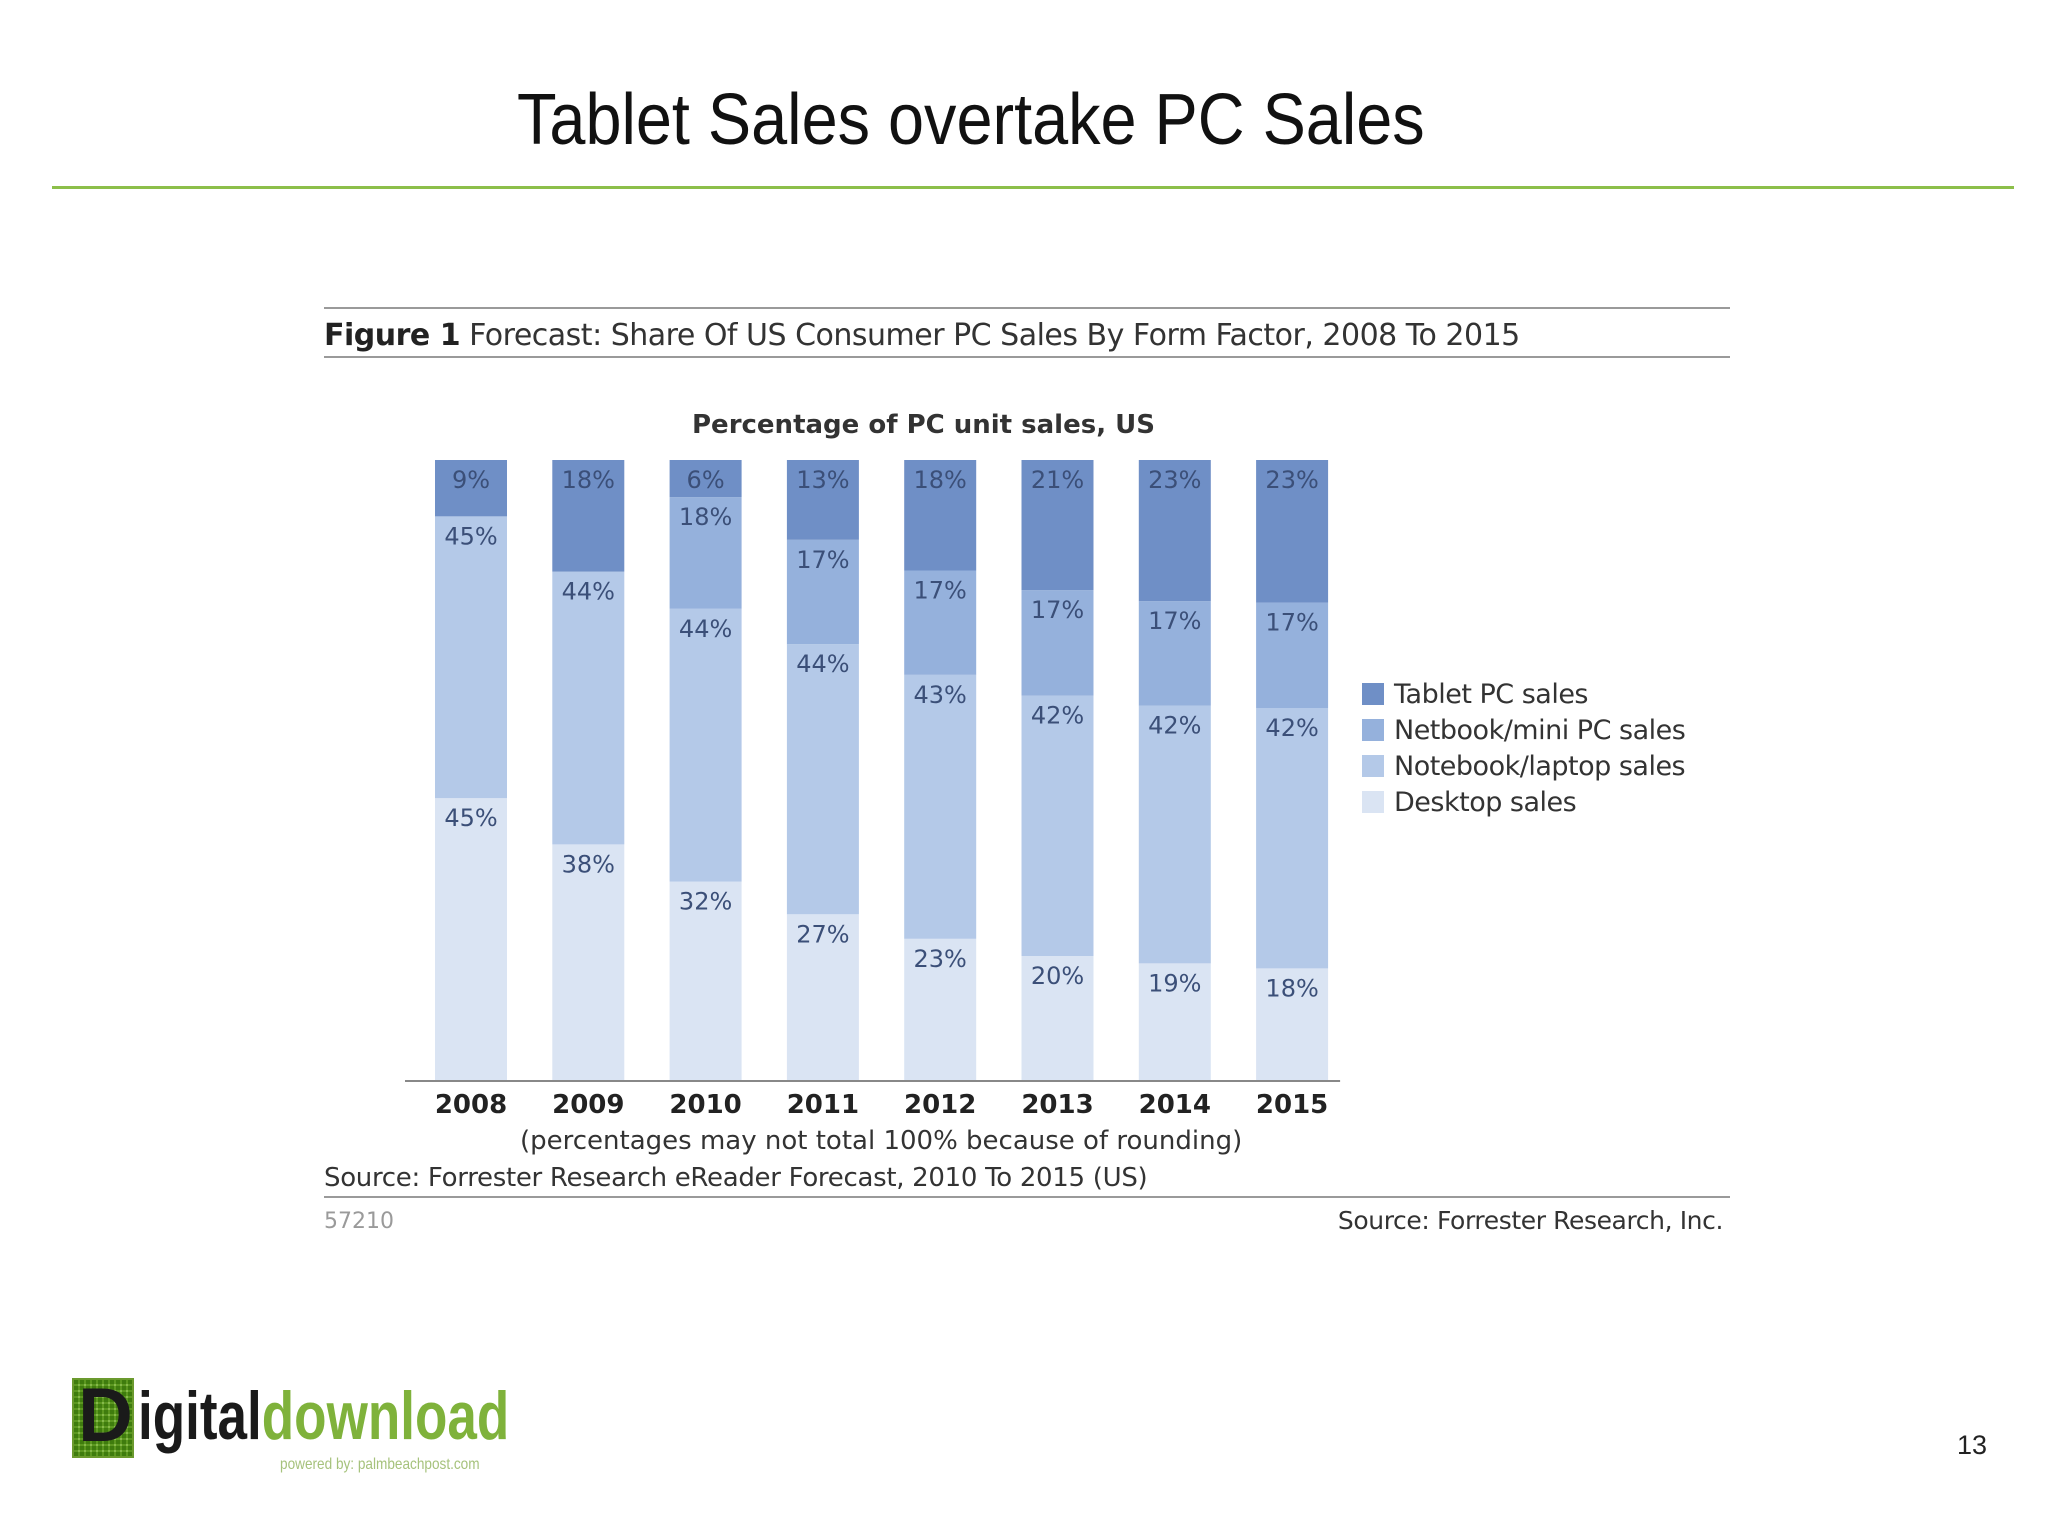  What do you see at coordinates (940, 622) in the screenshot?
I see `bar-segment-netbook-2012` at bounding box center [940, 622].